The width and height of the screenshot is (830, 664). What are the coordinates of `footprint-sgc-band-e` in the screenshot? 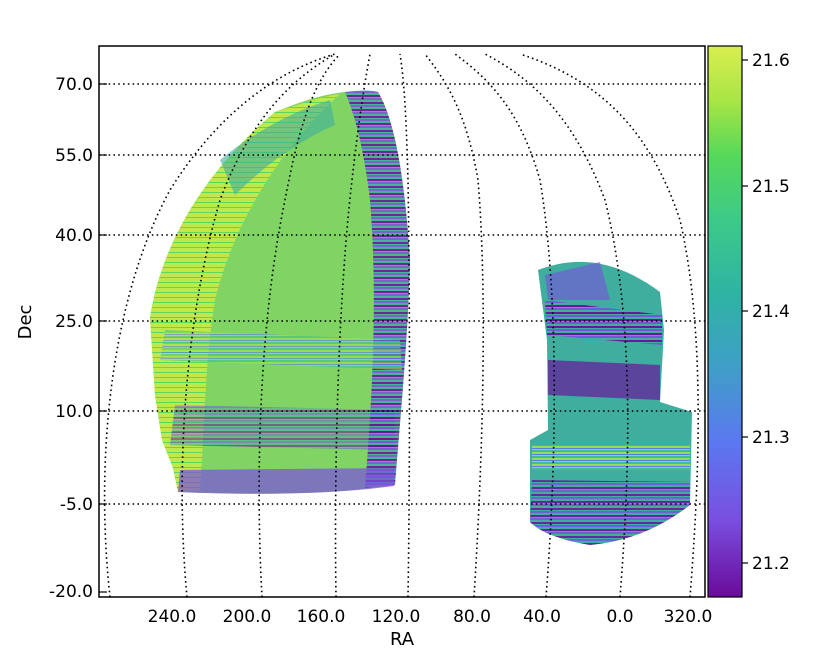 It's located at (577, 281).